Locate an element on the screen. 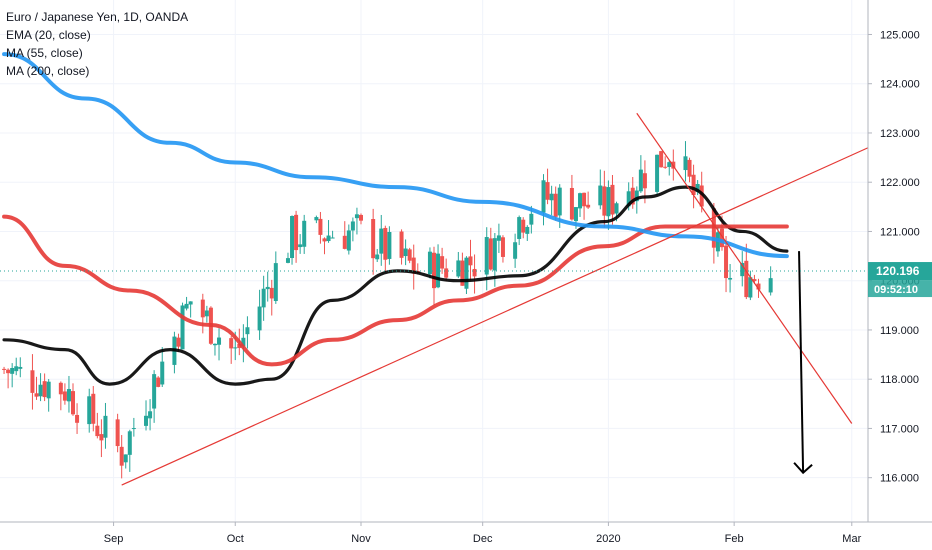 The image size is (932, 550). price-tick-label: 119.000 is located at coordinates (899, 331).